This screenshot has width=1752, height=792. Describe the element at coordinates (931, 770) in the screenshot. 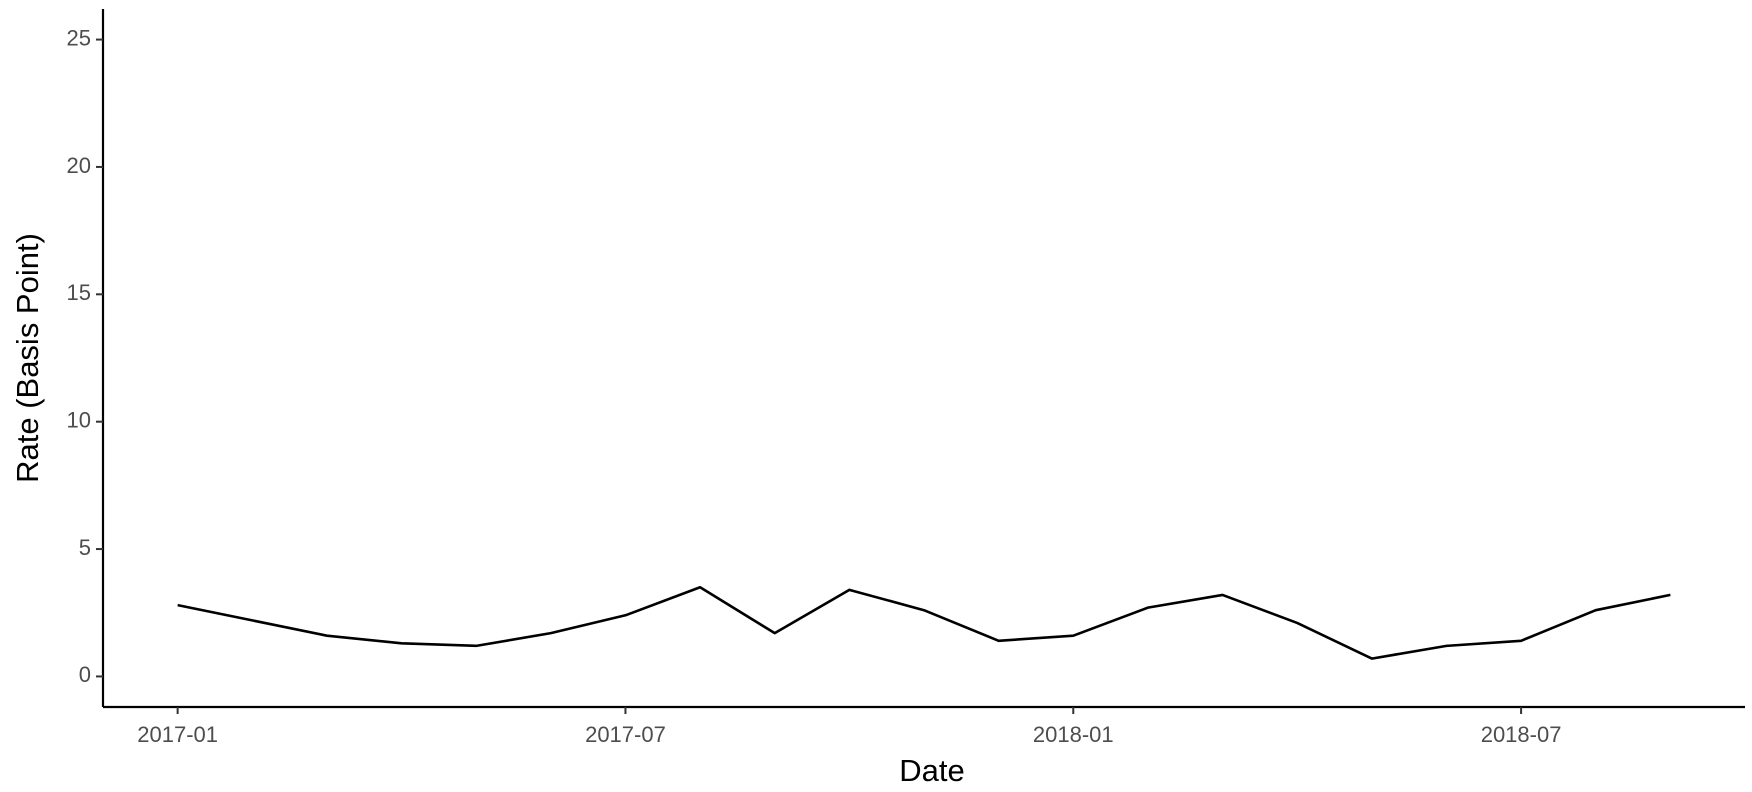

I see `x-axis-title: Date` at that location.